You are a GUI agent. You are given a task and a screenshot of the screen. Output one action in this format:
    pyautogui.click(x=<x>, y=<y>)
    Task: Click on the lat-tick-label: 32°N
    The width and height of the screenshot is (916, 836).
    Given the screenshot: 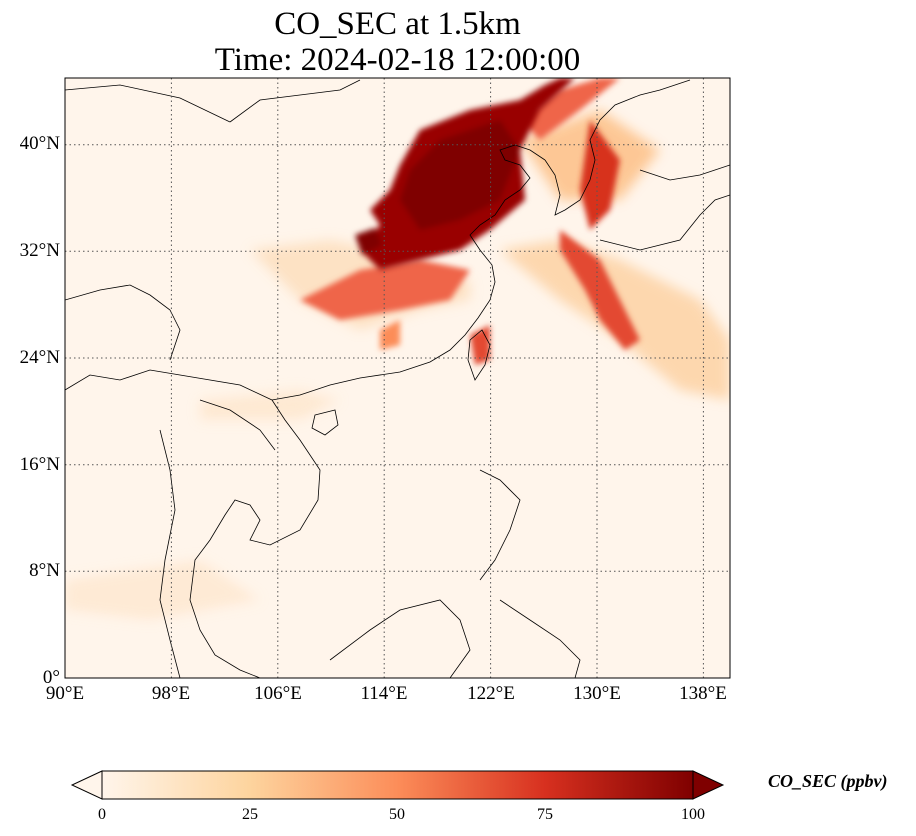 What is the action you would take?
    pyautogui.click(x=39, y=250)
    